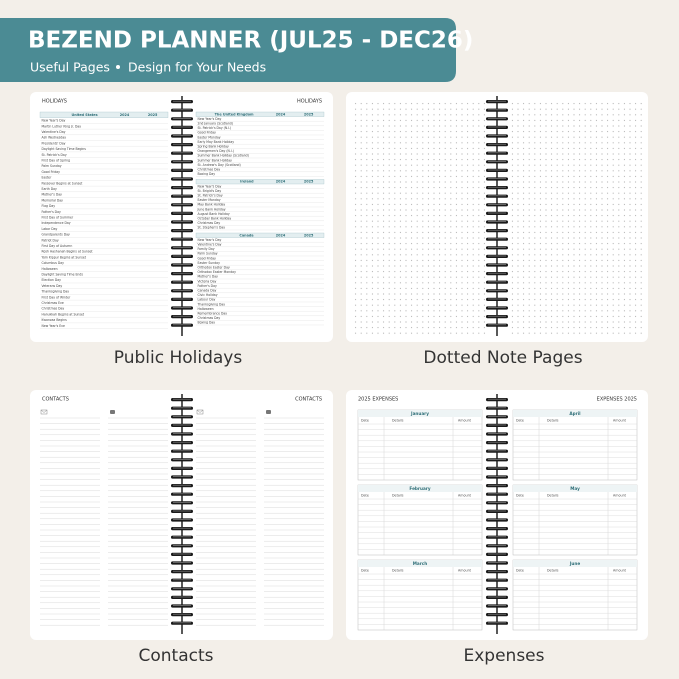 This screenshot has width=679, height=679. What do you see at coordinates (56, 160) in the screenshot?
I see `holiday: First Day of Spring` at bounding box center [56, 160].